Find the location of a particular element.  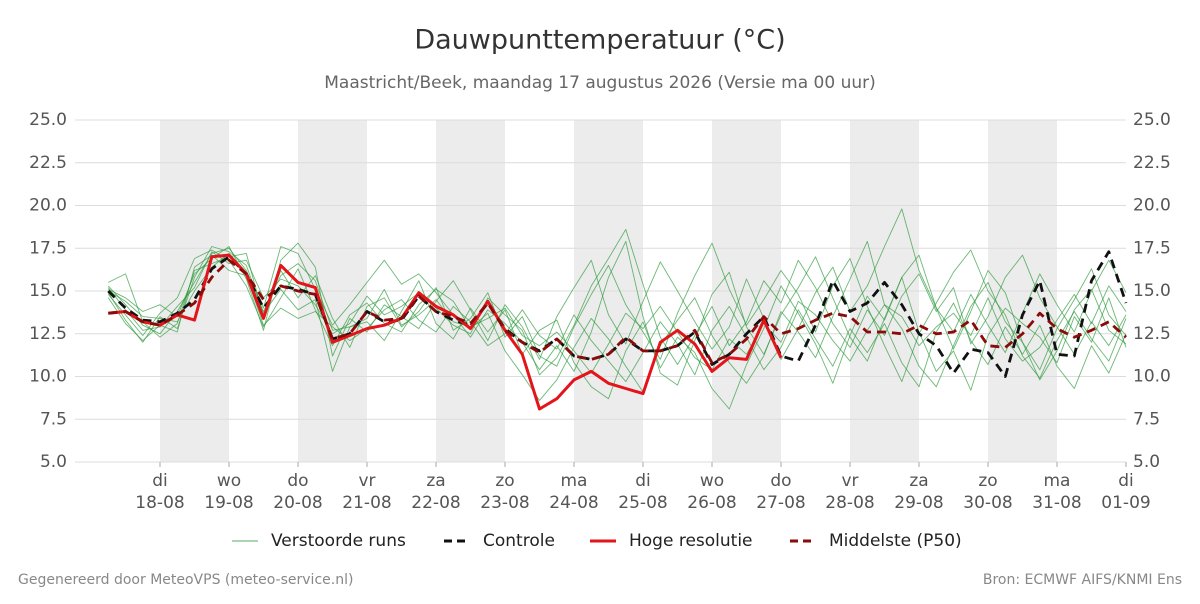

x-tick-label: 01-09 is located at coordinates (1125, 503).